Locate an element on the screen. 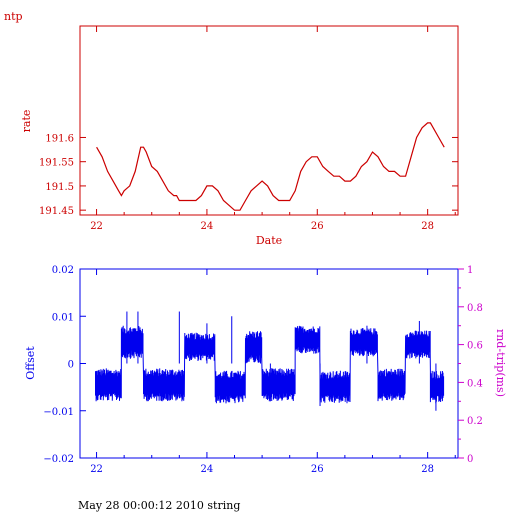 Image resolution: width=512 pixels, height=512 pixels. rtt-y-tick-label: 0.2 is located at coordinates (475, 421).